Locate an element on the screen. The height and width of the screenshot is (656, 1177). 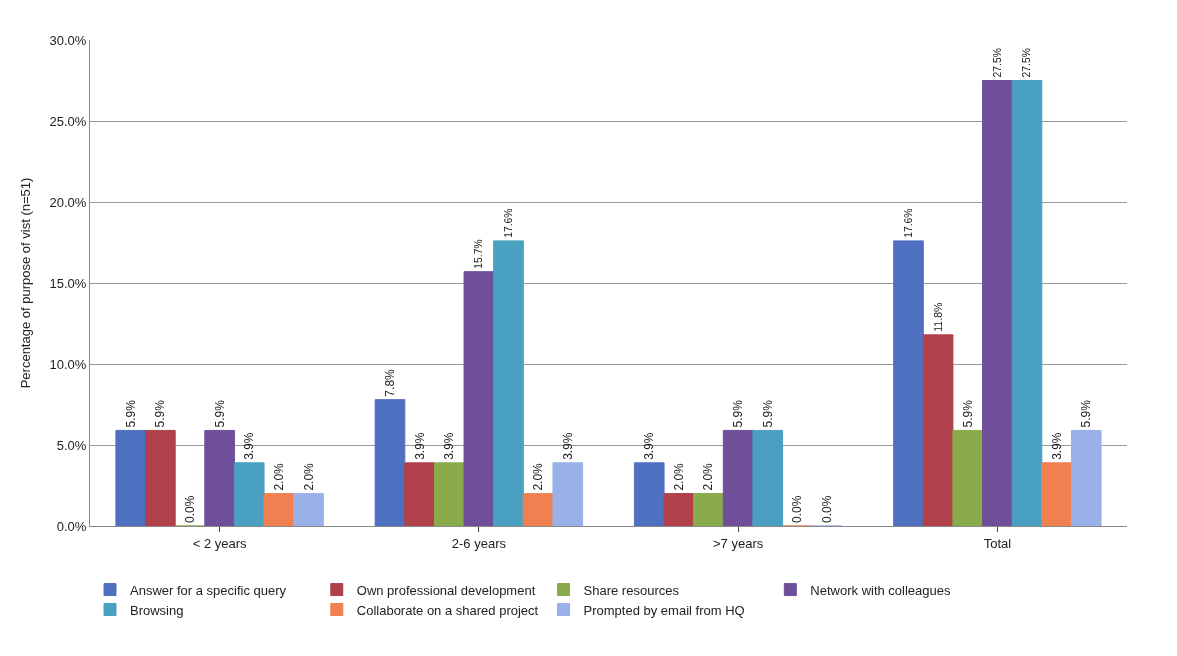
y-tick-label: 20.0% is located at coordinates (68, 202).